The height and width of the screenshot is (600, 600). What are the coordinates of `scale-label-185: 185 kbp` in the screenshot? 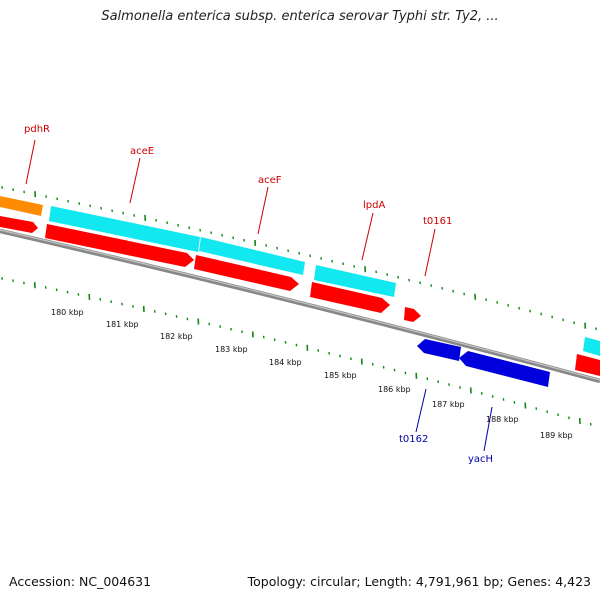 It's located at (340, 375).